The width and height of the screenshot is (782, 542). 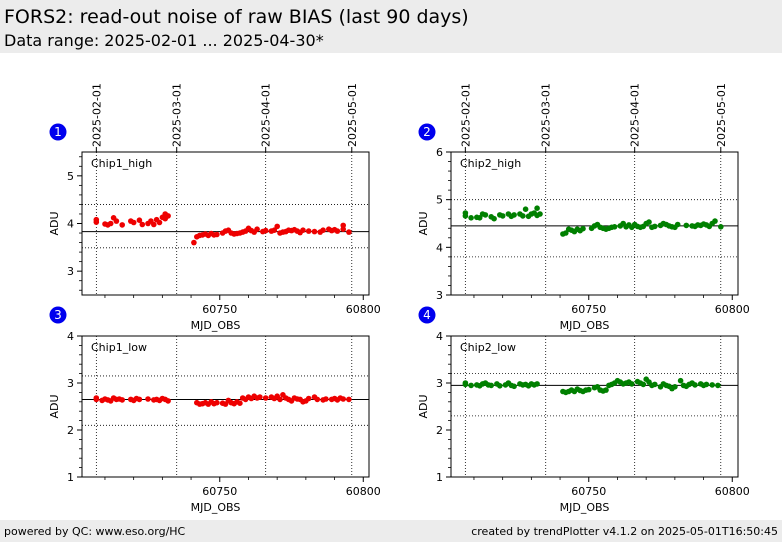 I want to click on powered-by-text: powered by QC: www.eso.org/HC, so click(x=95, y=531).